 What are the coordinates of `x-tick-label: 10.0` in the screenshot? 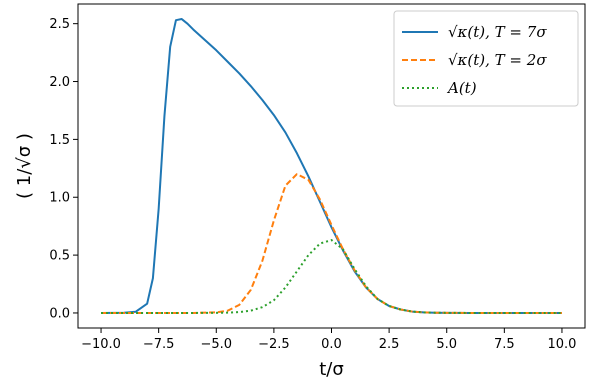 It's located at (561, 344).